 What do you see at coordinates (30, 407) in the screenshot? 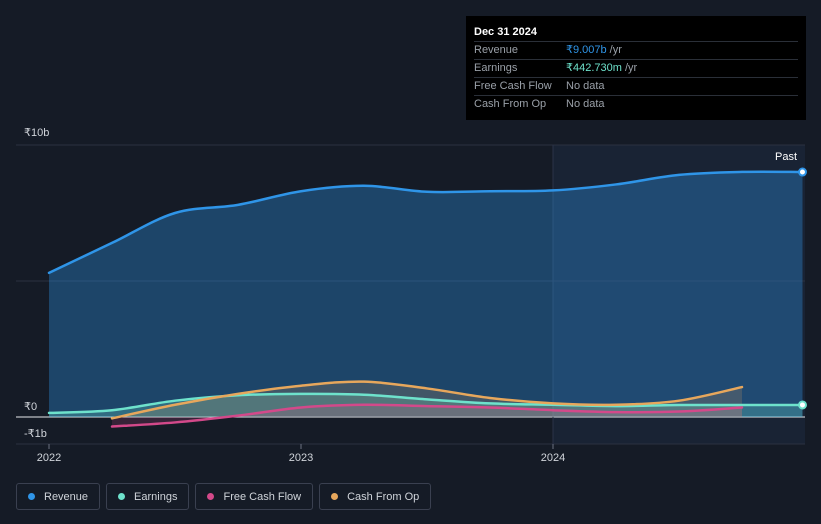
I see `y-tick-label: ₹0` at bounding box center [30, 407].